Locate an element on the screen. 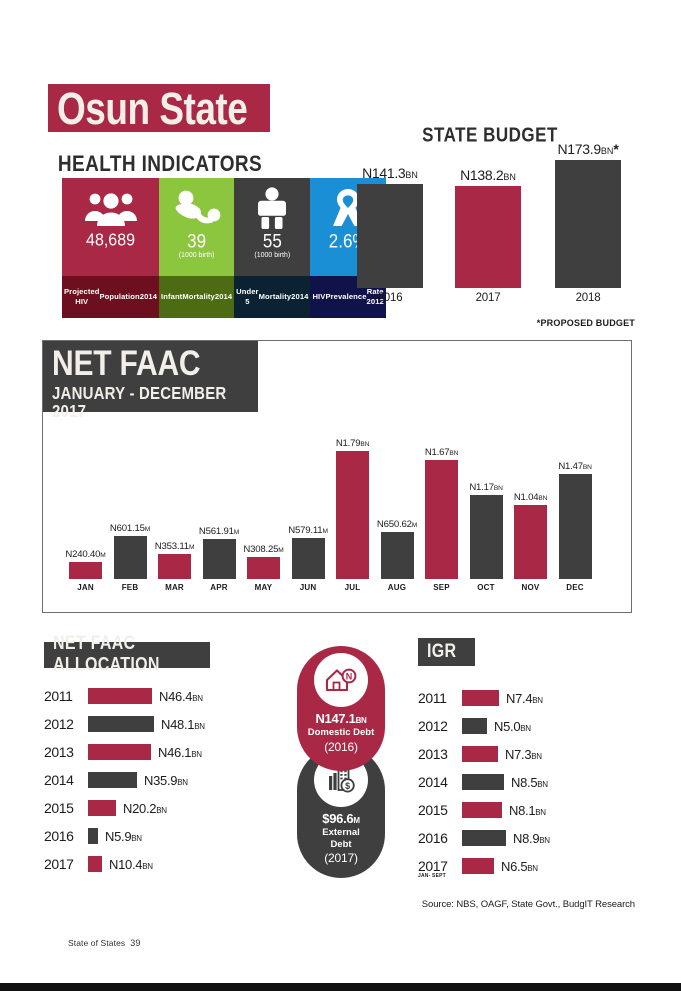  net-faac-heading-line1: NET FAAC is located at coordinates (126, 363).